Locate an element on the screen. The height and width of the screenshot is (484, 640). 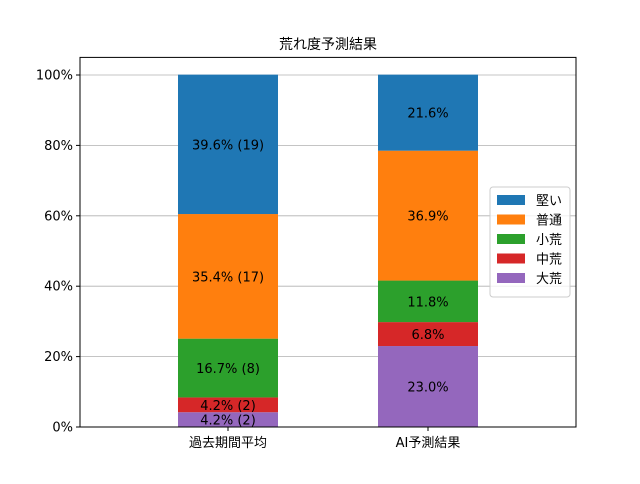
chart-title: 荒れ度予測結果 is located at coordinates (328, 45).